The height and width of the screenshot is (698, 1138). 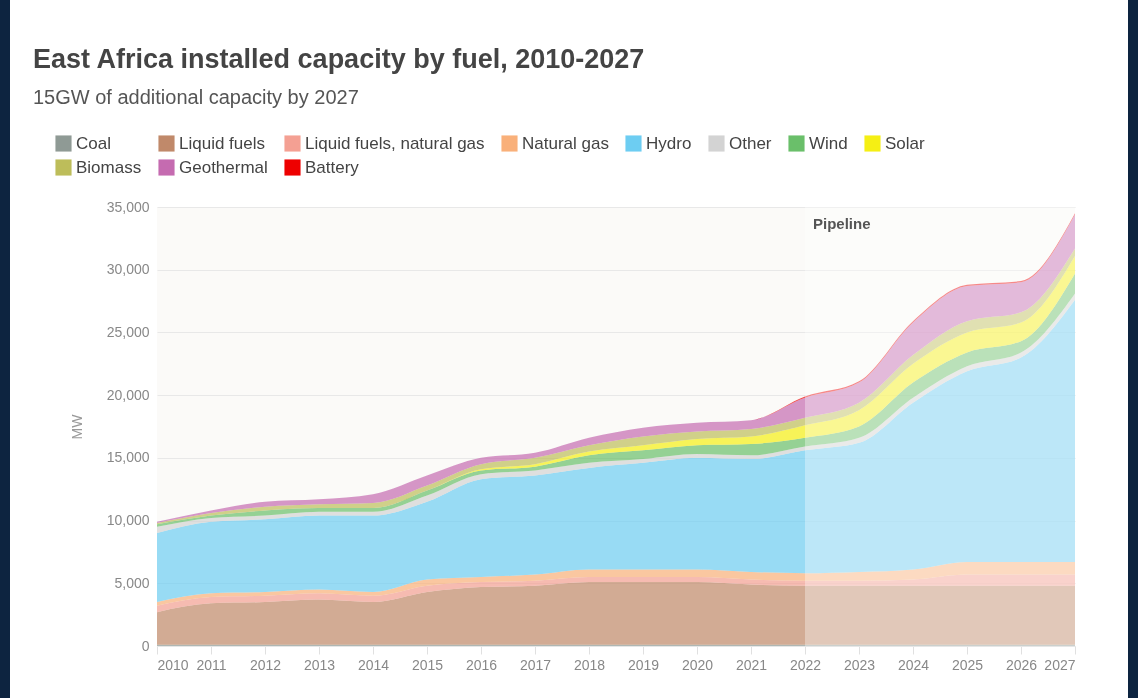 What do you see at coordinates (211, 664) in the screenshot?
I see `x-tick-label: 2011` at bounding box center [211, 664].